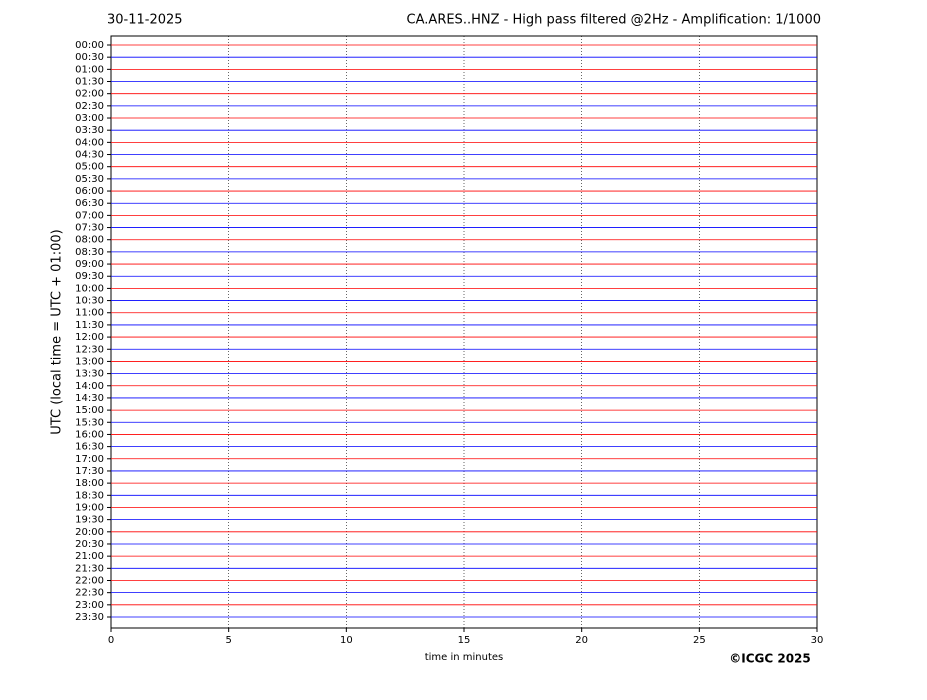 The width and height of the screenshot is (927, 700). Describe the element at coordinates (89, 106) in the screenshot. I see `y-tick-label: 02:30` at that location.